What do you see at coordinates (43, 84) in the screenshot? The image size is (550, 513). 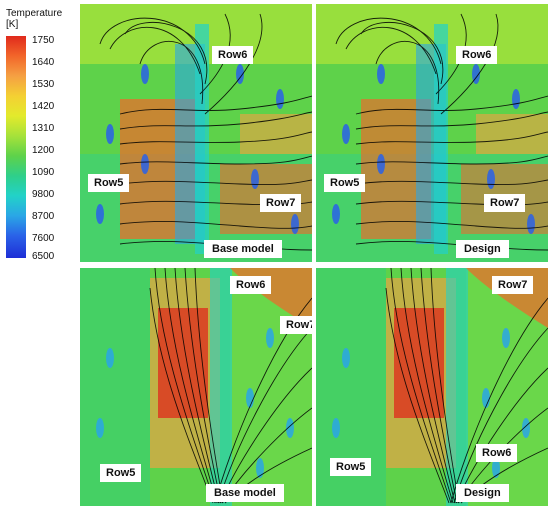 I see `legend-tick: 1530` at bounding box center [43, 84].